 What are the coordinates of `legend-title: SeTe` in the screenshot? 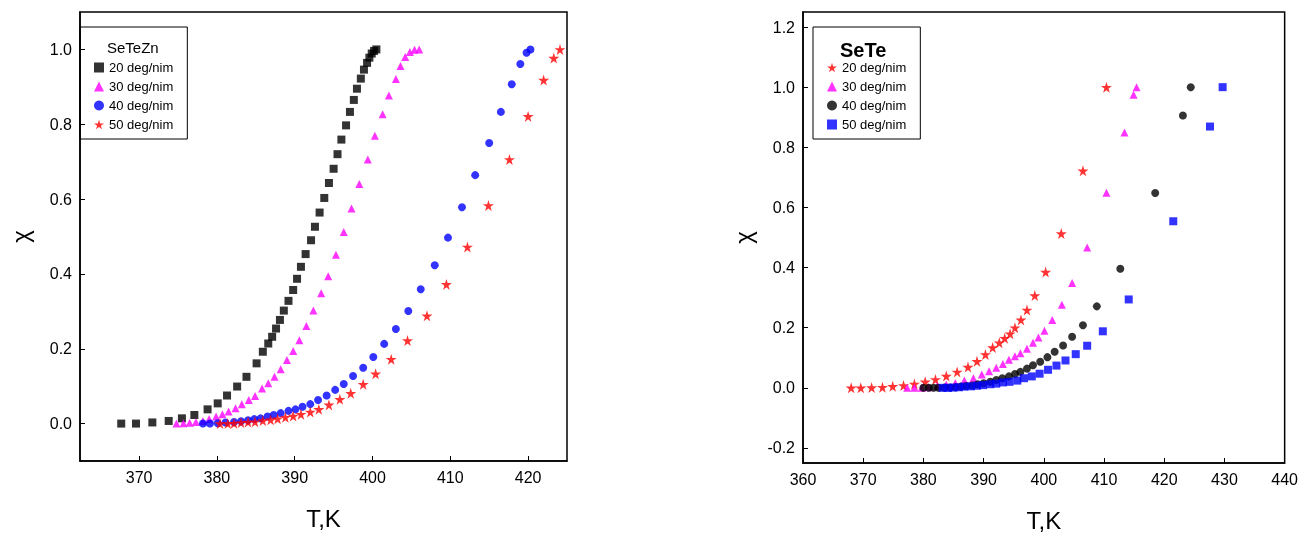 It's located at (863, 50).